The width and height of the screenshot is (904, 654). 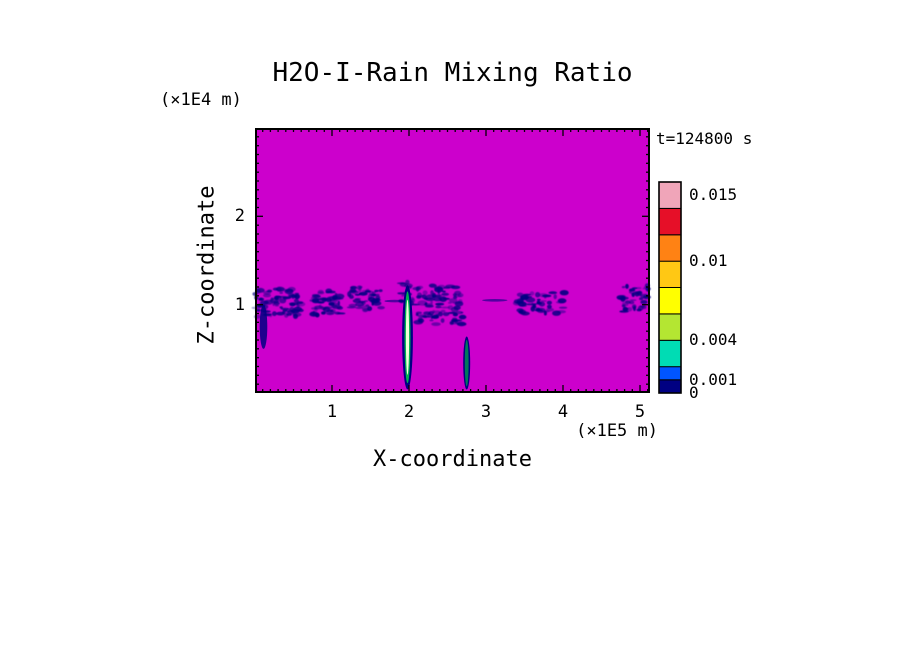 What do you see at coordinates (713, 195) in the screenshot?
I see `colorbar-tick-label: 0.015` at bounding box center [713, 195].